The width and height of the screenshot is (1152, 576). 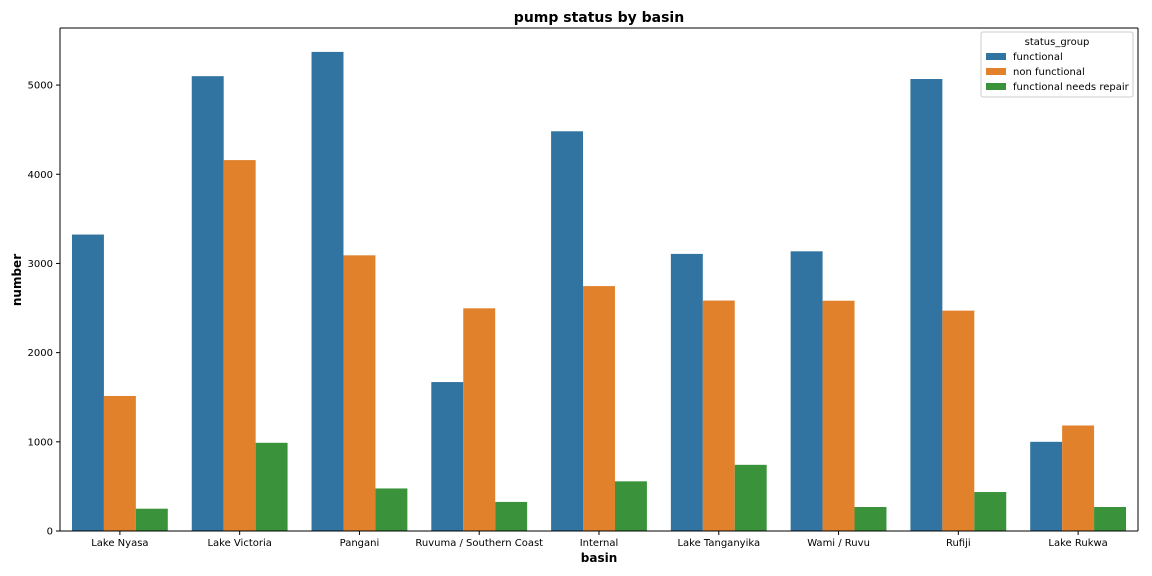 I want to click on x-tick-label: Lake Tanganyika, so click(x=718, y=543).